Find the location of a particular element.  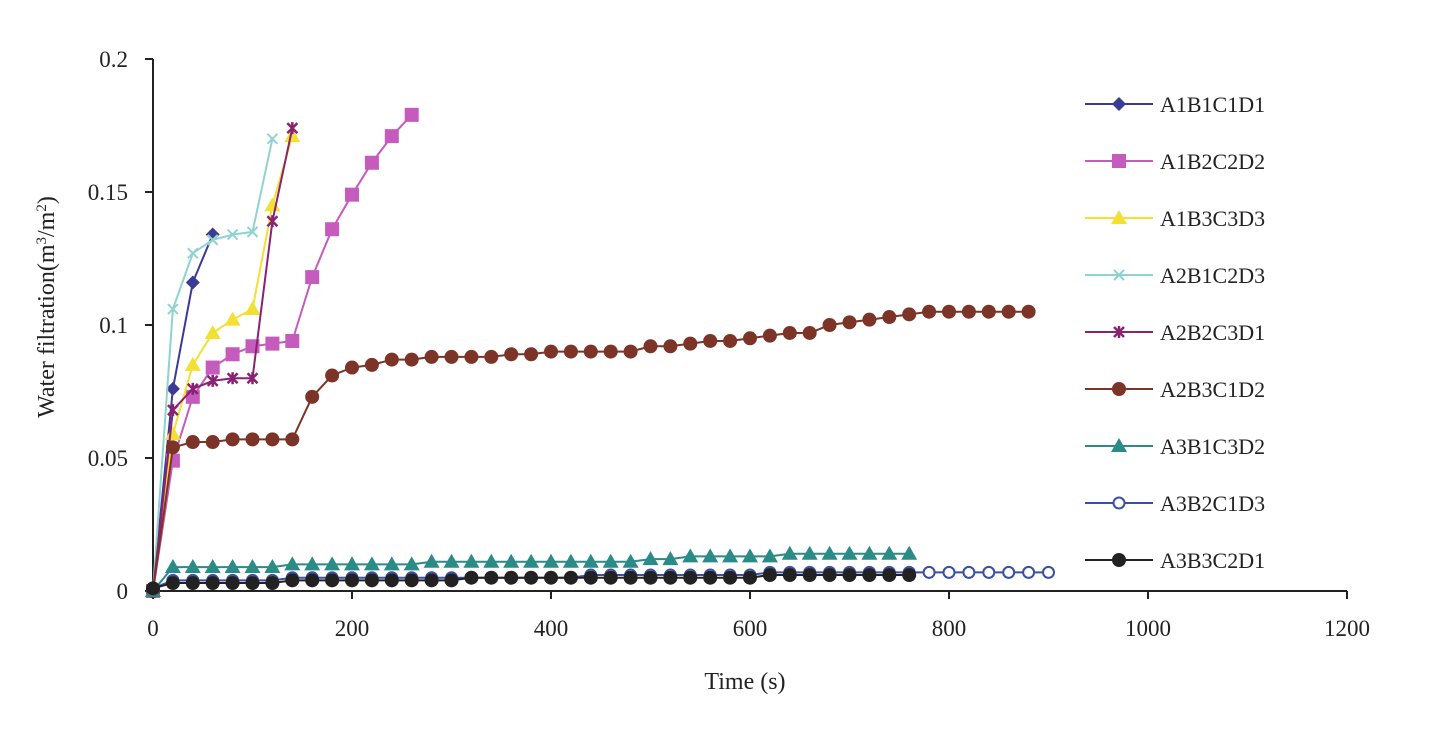

legend-label: A1B2C2D2 is located at coordinates (1212, 161).